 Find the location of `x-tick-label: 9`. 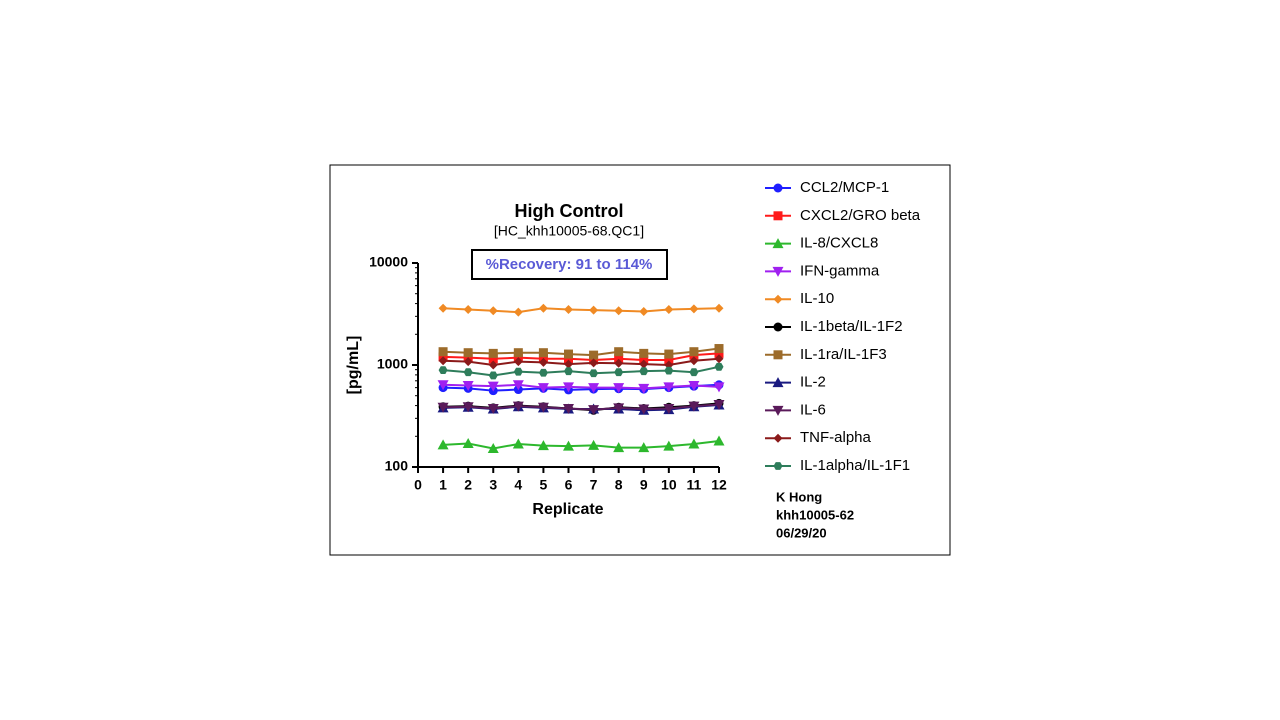

x-tick-label: 9 is located at coordinates (644, 485).